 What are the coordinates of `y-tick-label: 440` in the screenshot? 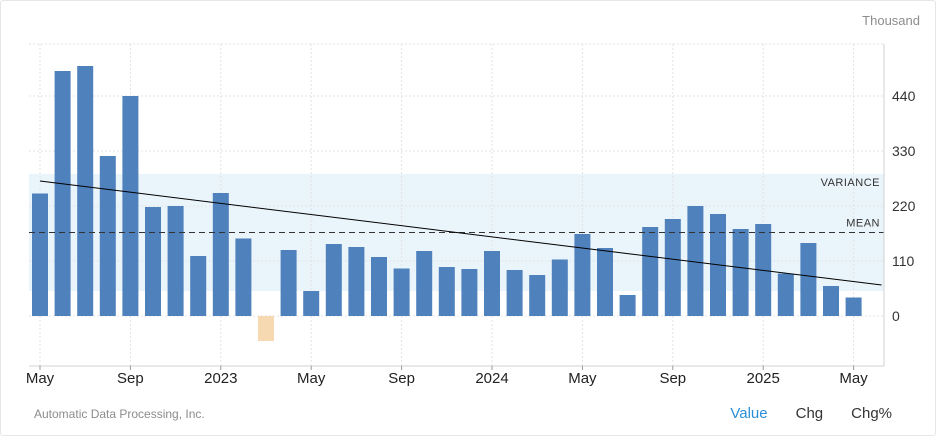 It's located at (904, 96).